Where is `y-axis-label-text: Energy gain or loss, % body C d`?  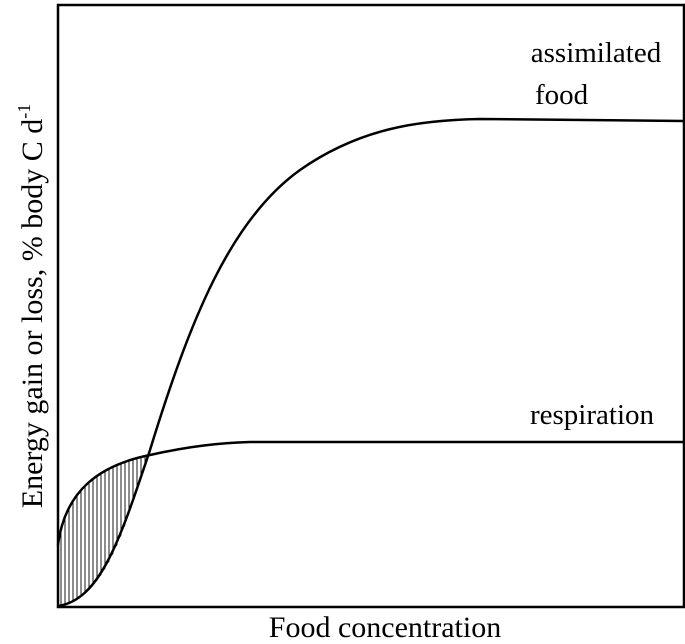
y-axis-label-text: Energy gain or loss, % body C d is located at coordinates (32, 313).